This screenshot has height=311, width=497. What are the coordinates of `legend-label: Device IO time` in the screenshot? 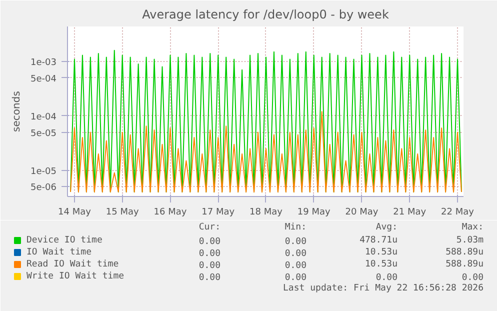 It's located at (64, 241).